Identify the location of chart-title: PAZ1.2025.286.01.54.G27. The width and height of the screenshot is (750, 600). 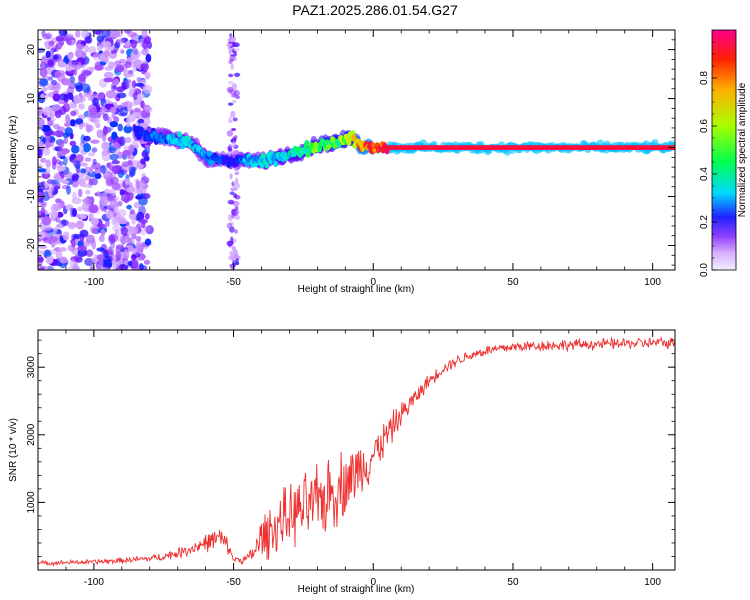
(375, 10).